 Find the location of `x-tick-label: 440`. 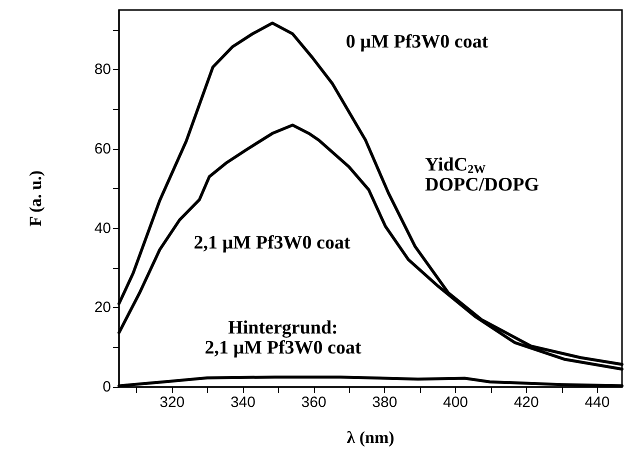

x-tick-label: 440 is located at coordinates (597, 402).